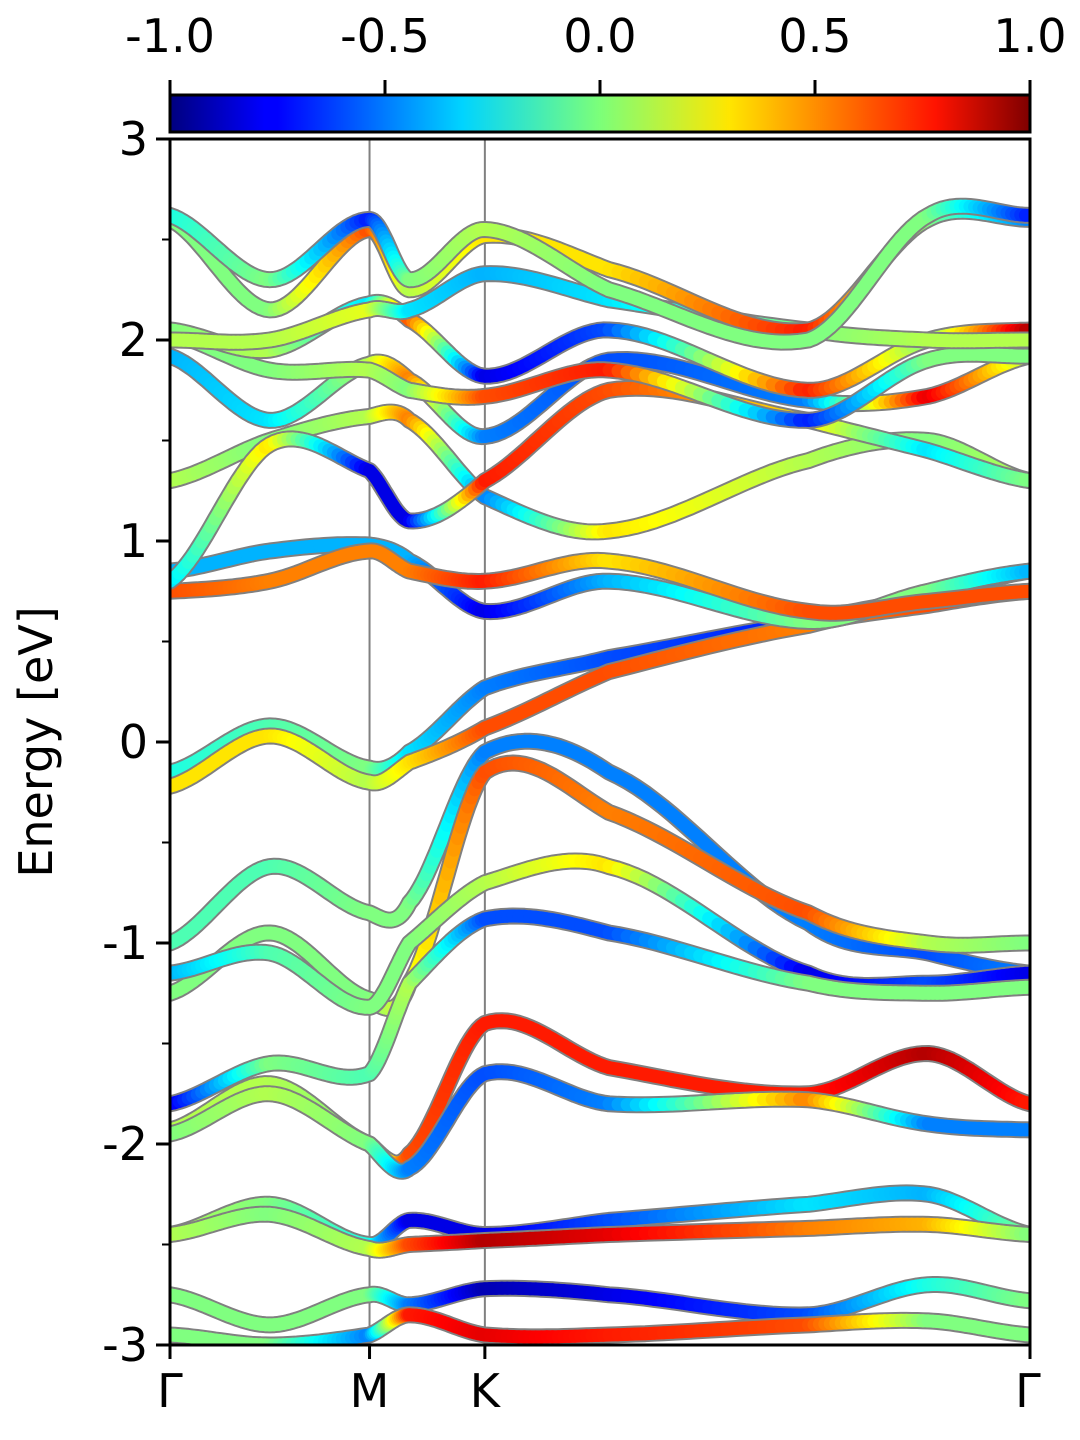  I want to click on colorbar: -1.0 -0.5 0.0 0.5 1.0, so click(596, 71).